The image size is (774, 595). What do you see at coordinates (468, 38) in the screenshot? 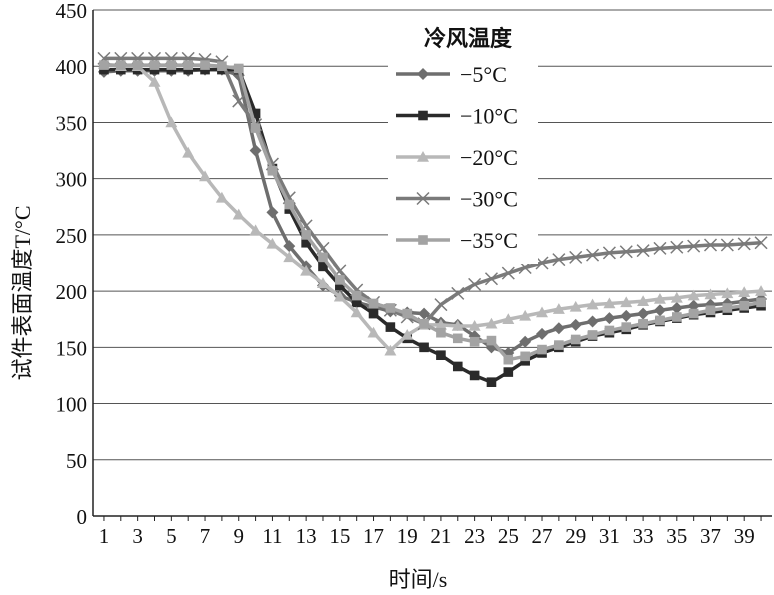
I see `legend-title: 冷风温度` at bounding box center [468, 38].